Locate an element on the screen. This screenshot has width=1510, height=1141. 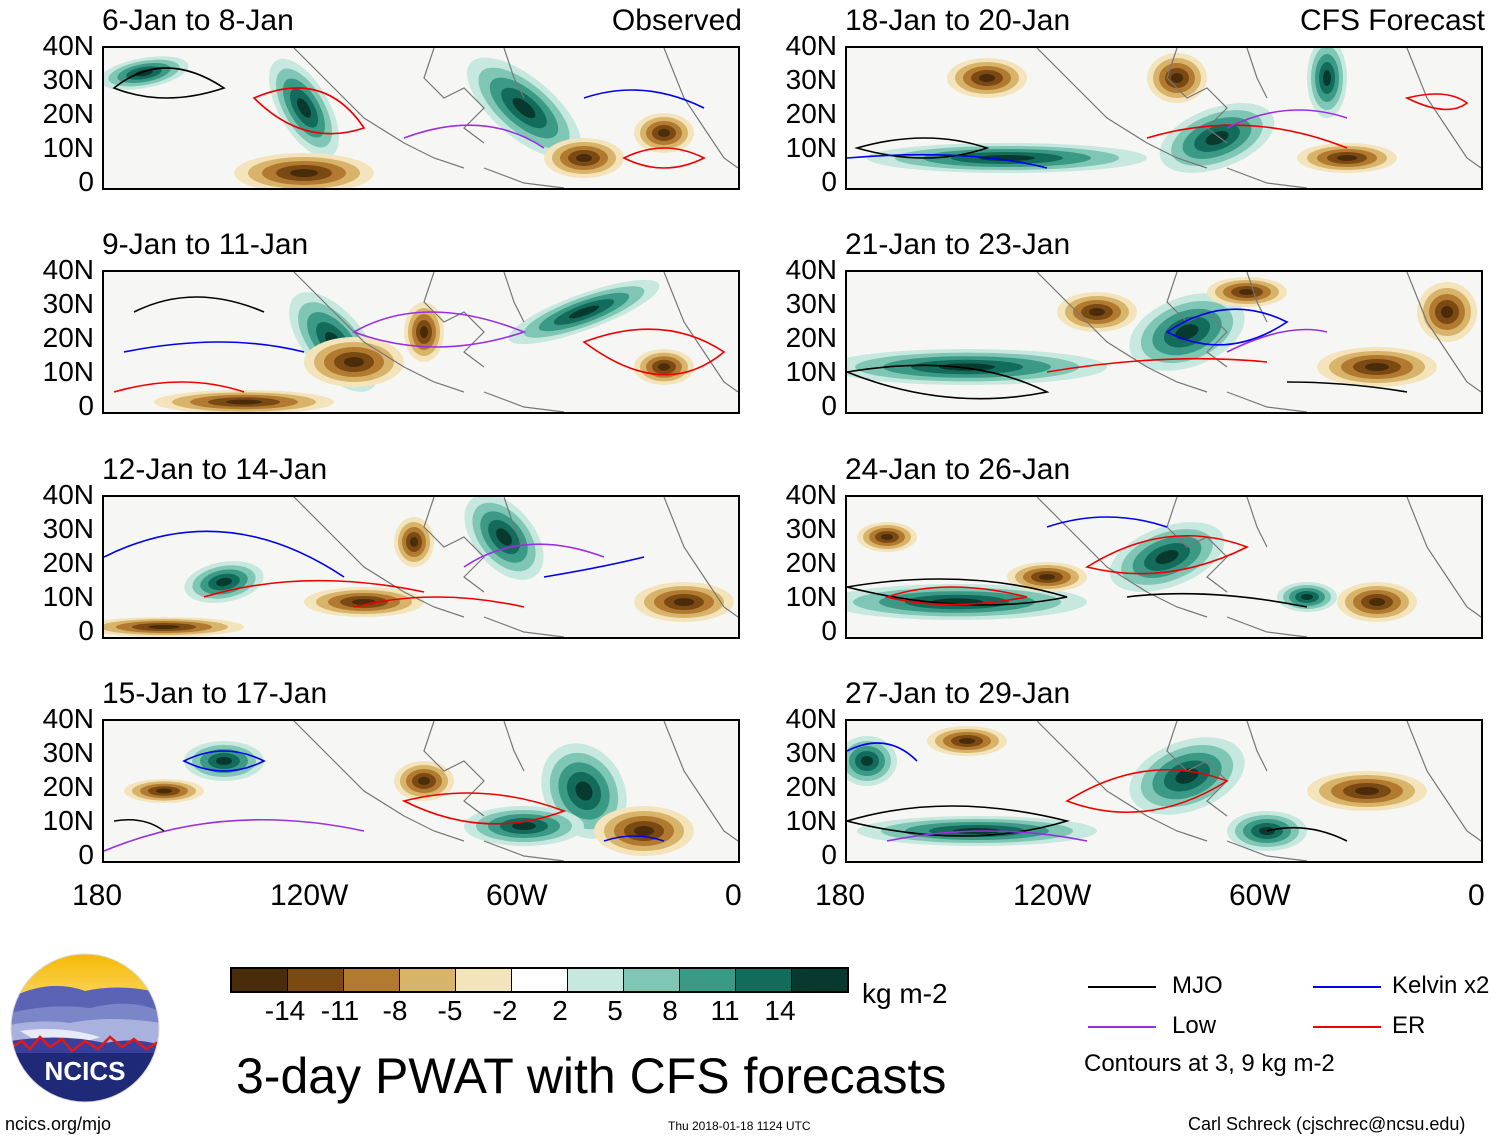
colorbar-tick: 8 is located at coordinates (670, 1010).